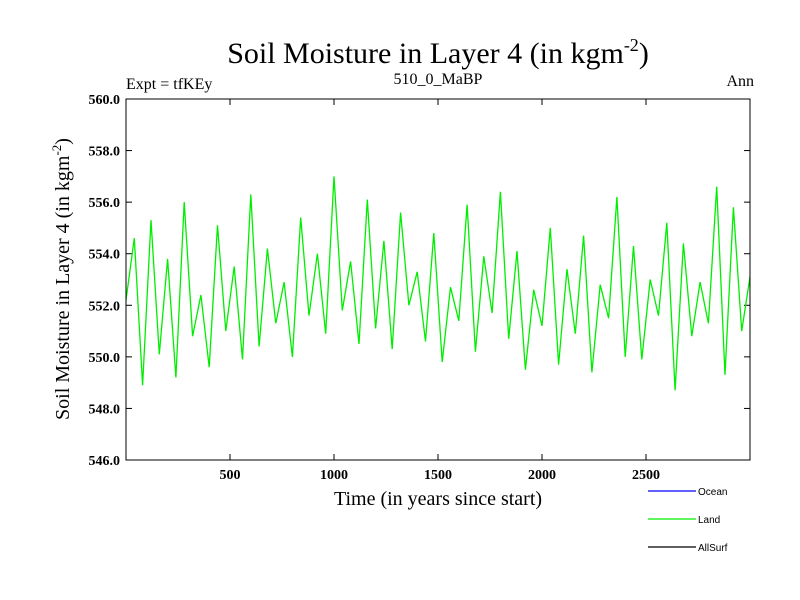 The height and width of the screenshot is (600, 800). What do you see at coordinates (105, 409) in the screenshot?
I see `y-tick-label: 548.0` at bounding box center [105, 409].